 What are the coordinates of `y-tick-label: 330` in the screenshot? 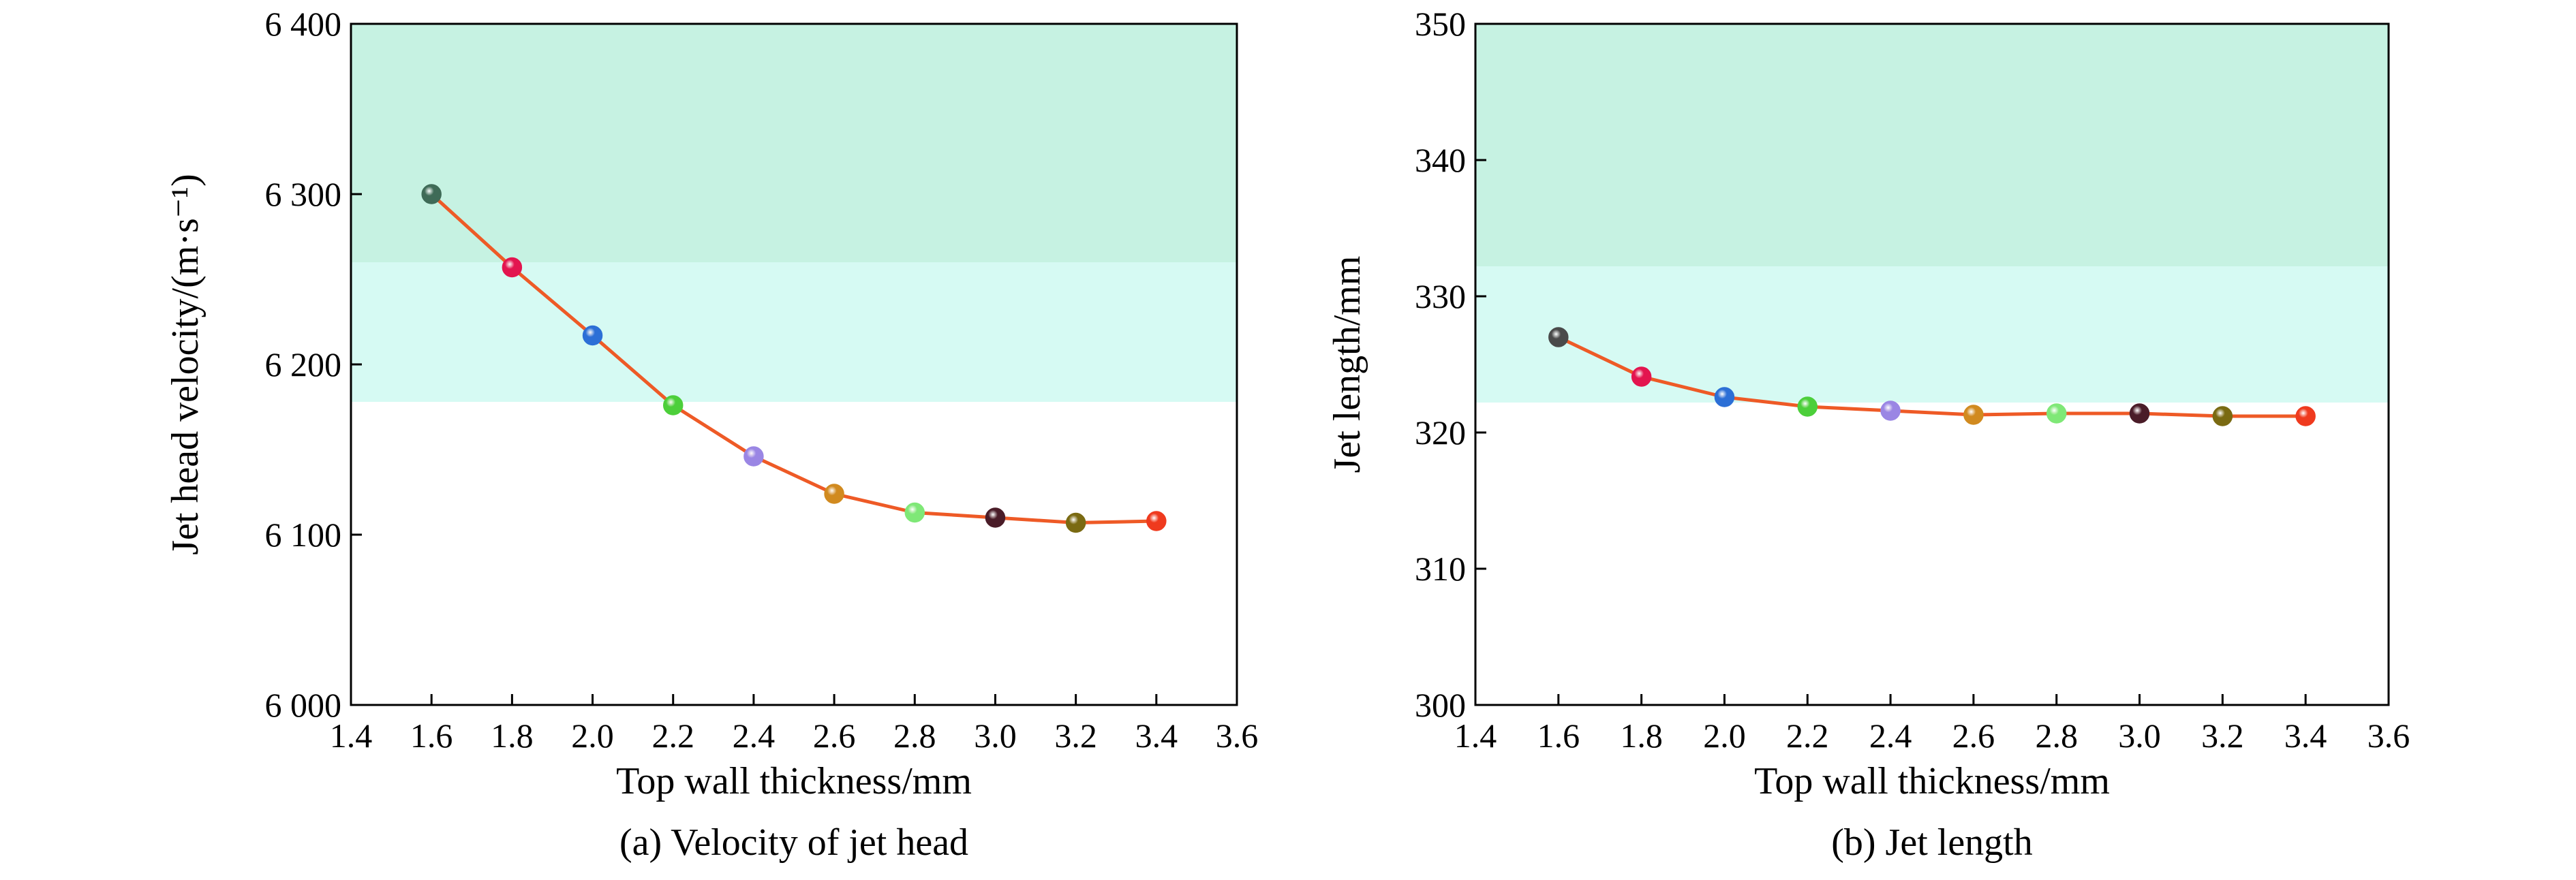 It's located at (1440, 296).